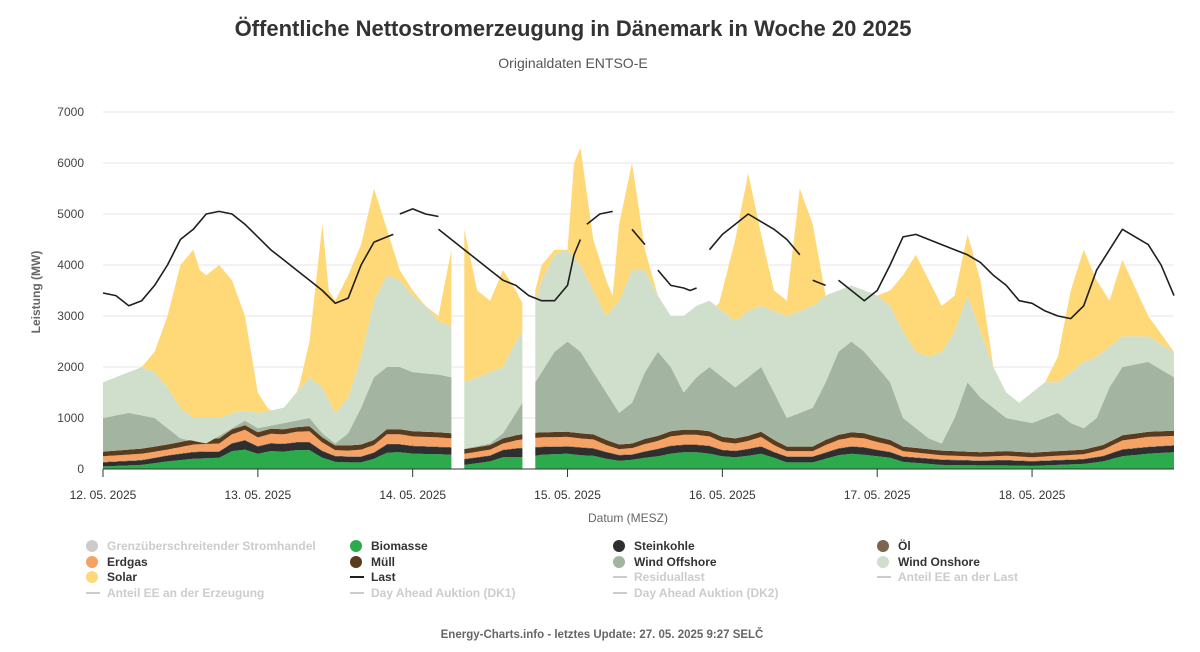  Describe the element at coordinates (939, 561) in the screenshot. I see `legend-label: Wind Onshore` at that location.